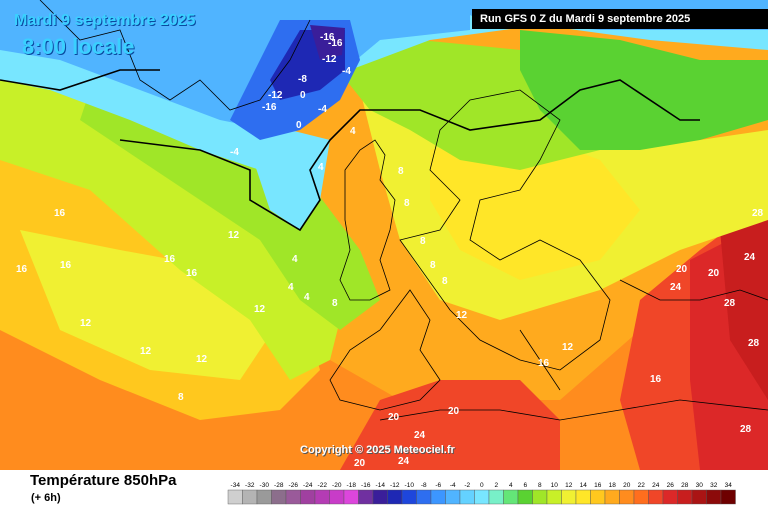  Describe the element at coordinates (366, 485) in the screenshot. I see `legend-tick-label: -16` at that location.